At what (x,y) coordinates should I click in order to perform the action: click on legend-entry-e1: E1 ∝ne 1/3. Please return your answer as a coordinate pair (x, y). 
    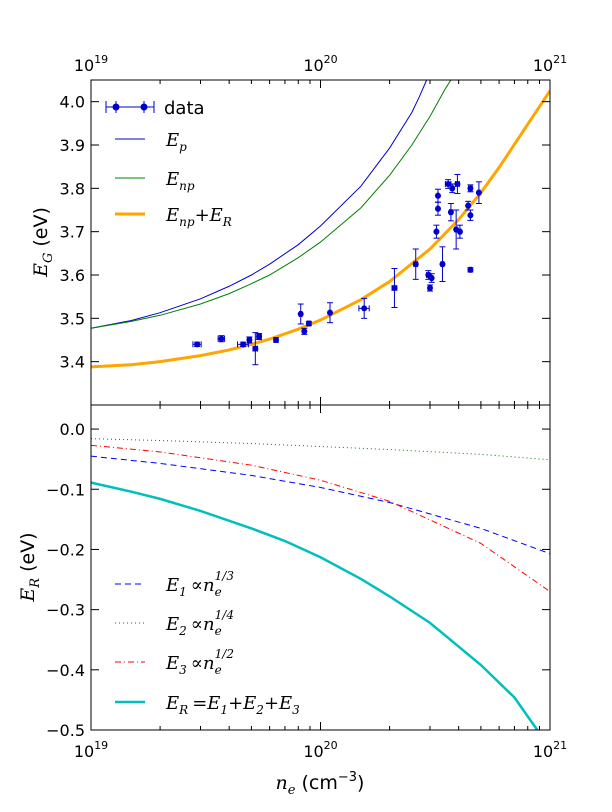
    Looking at the image, I should click on (174, 584).